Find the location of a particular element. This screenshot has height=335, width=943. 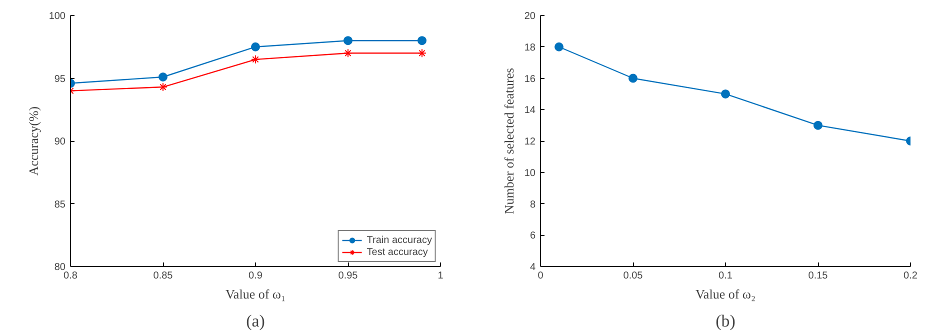

x-tick-label: 1 is located at coordinates (441, 276).